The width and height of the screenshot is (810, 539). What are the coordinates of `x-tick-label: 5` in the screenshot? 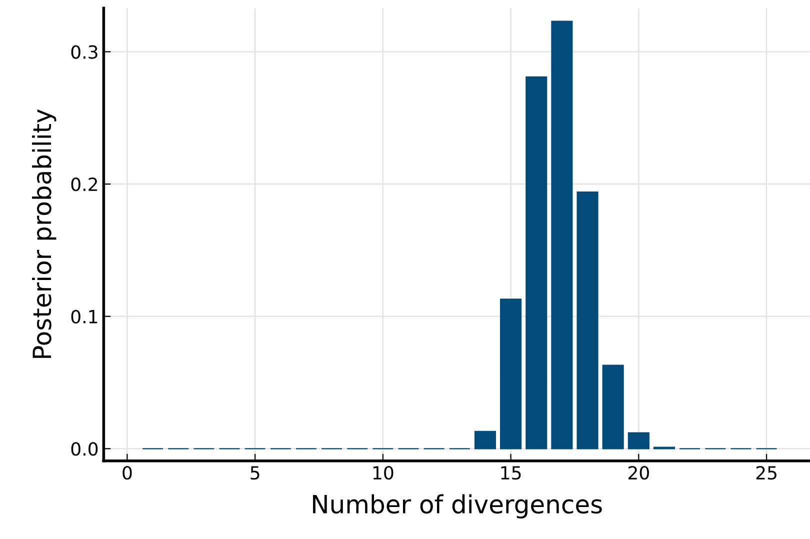 It's located at (255, 473).